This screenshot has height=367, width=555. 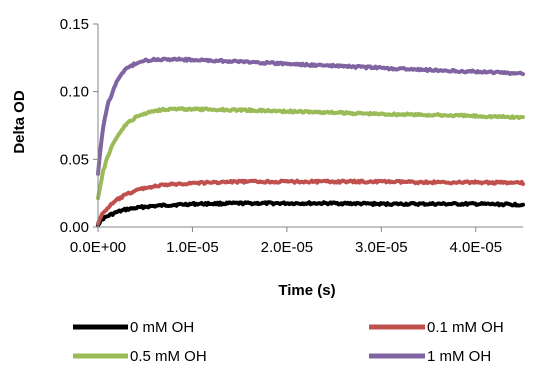 What do you see at coordinates (19, 122) in the screenshot?
I see `y-axis-title: Delta OD` at bounding box center [19, 122].